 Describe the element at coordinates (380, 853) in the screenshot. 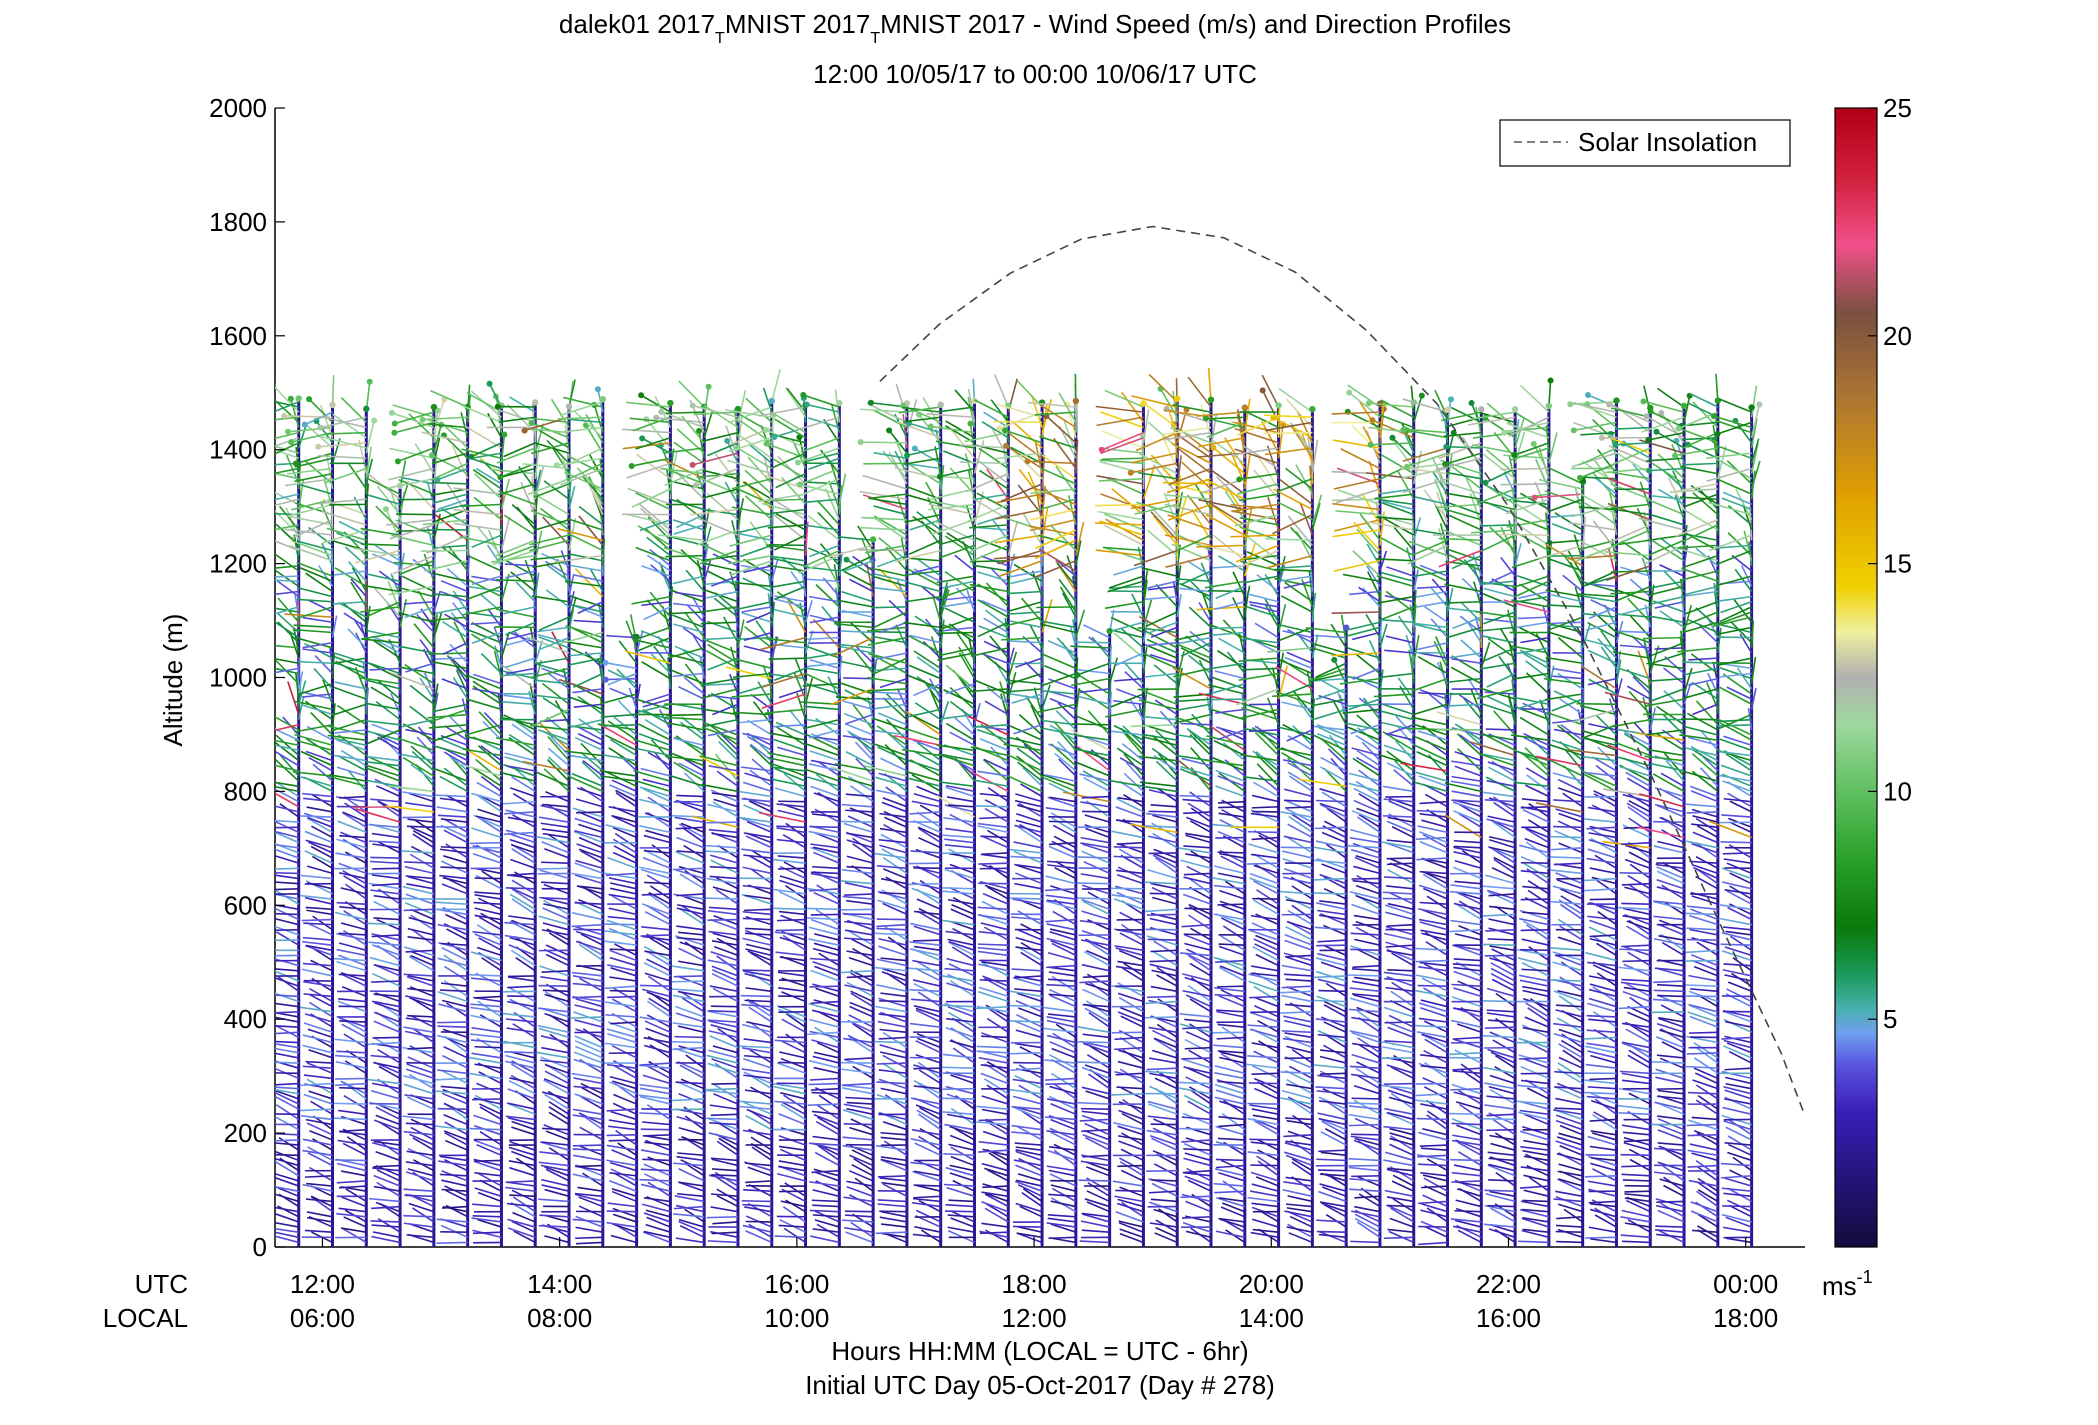

I see `profile-column` at that location.